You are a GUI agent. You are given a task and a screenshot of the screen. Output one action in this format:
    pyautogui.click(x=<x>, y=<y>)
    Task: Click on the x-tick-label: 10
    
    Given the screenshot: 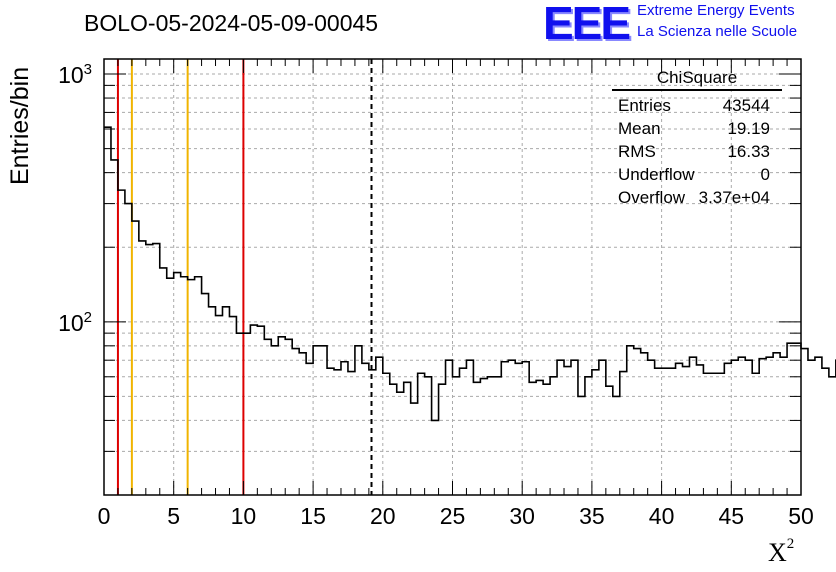 What is the action you would take?
    pyautogui.click(x=244, y=516)
    